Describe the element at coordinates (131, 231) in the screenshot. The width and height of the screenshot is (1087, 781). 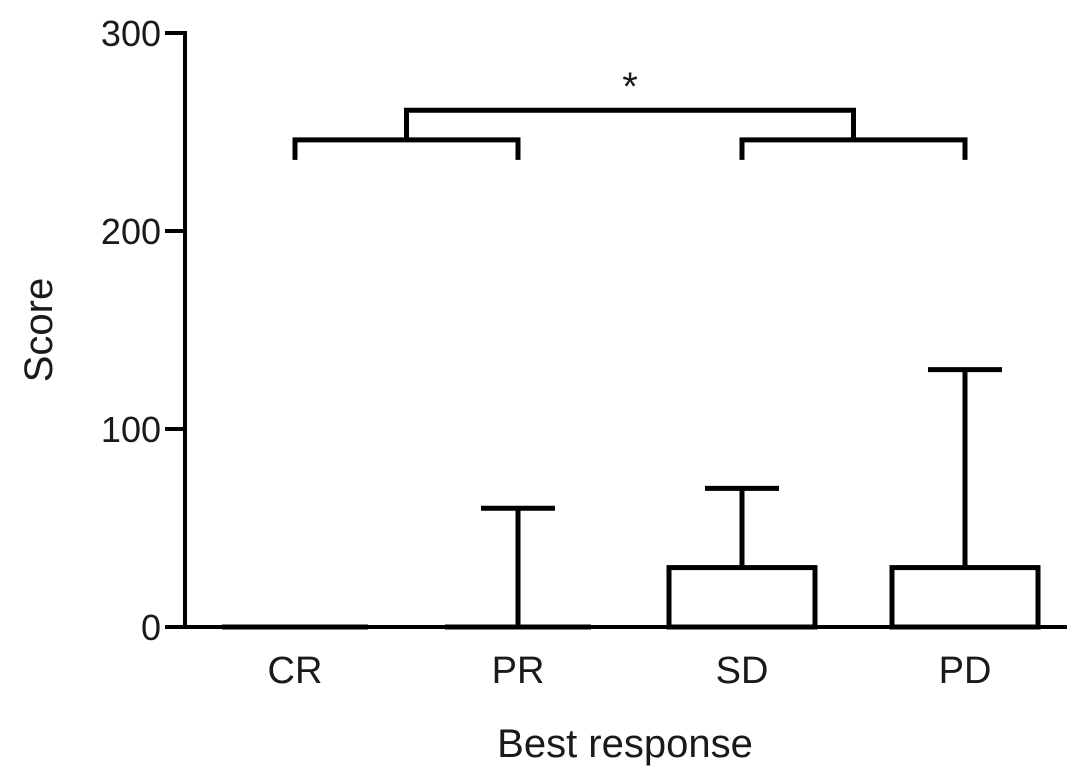
I see `y-tick-label: 200` at that location.